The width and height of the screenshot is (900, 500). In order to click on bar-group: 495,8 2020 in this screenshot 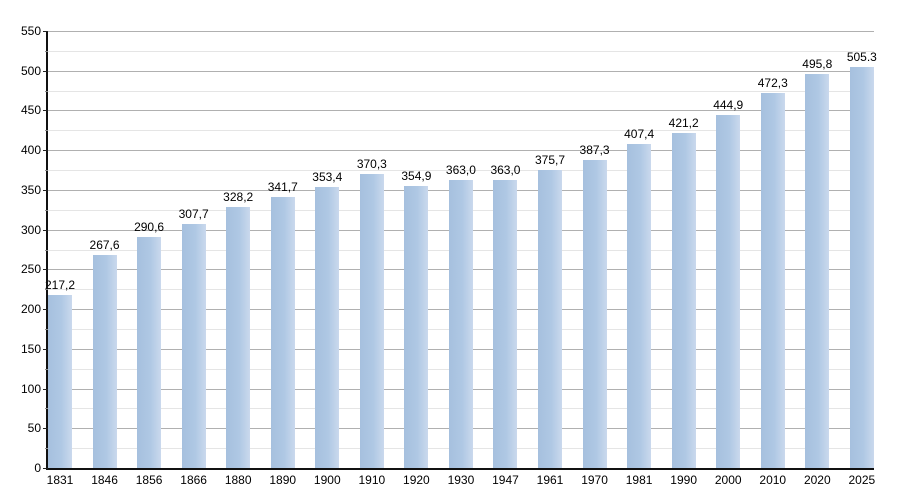, I will do `click(817, 259)`.